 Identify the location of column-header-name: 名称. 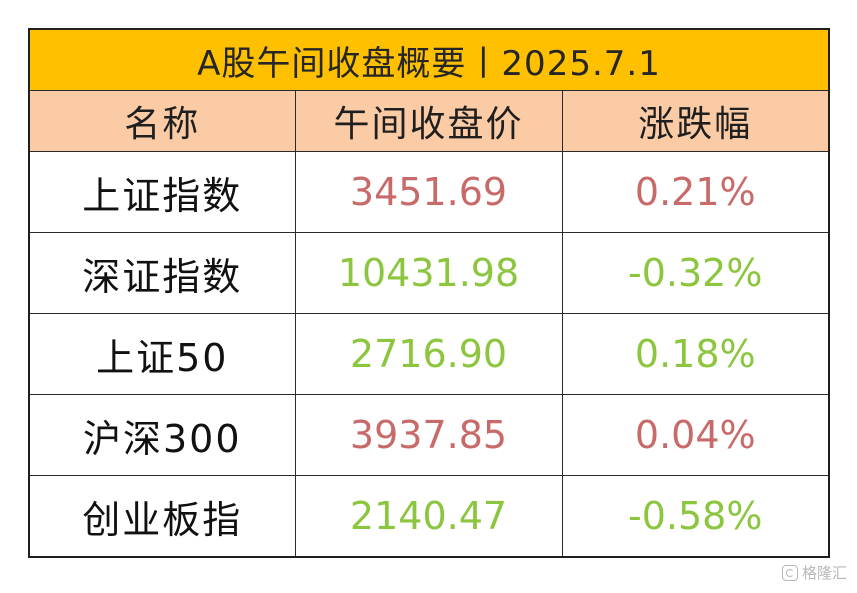
(162, 121).